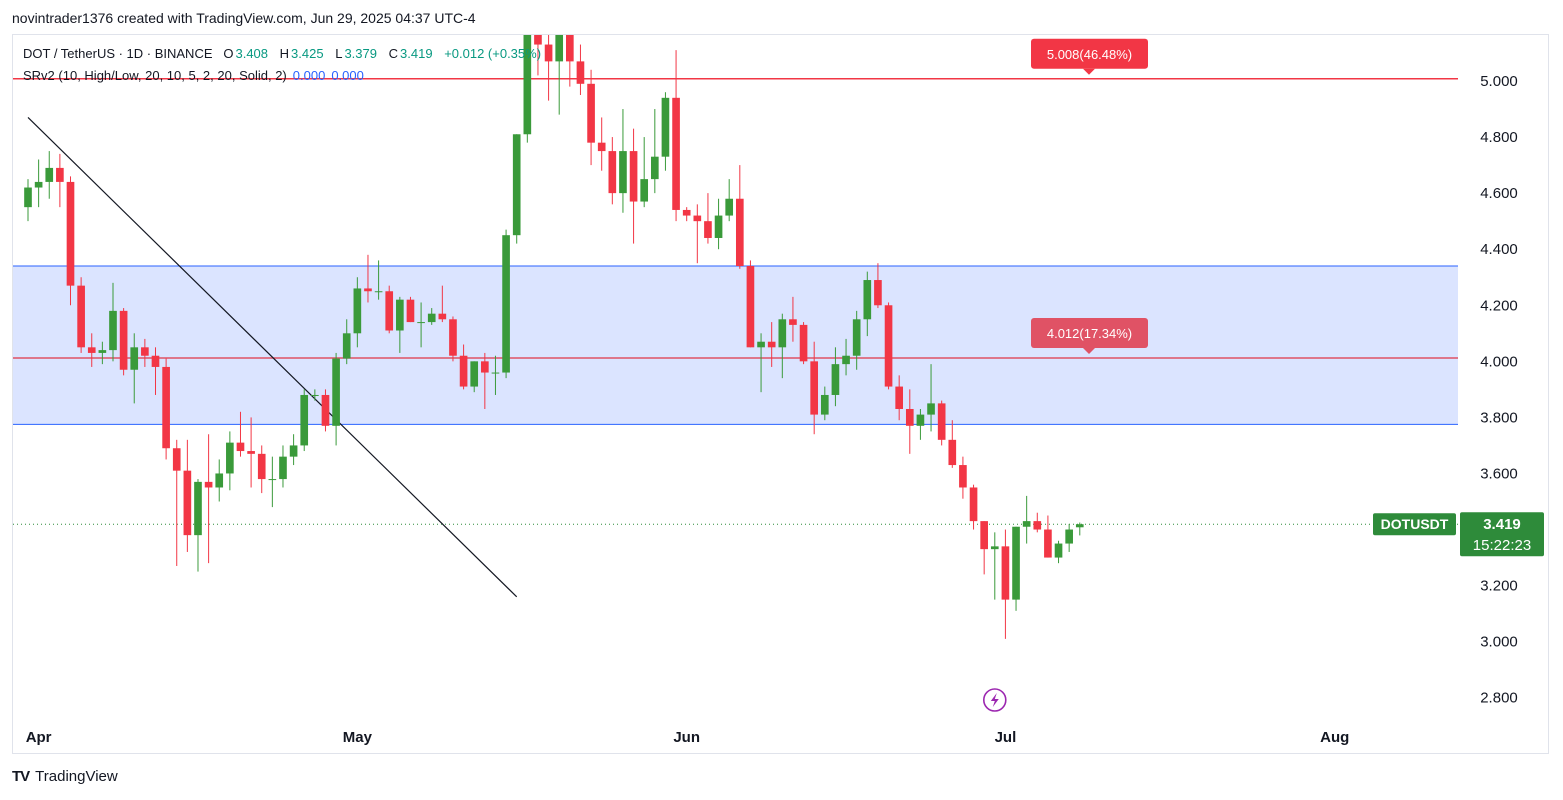  What do you see at coordinates (252, 53) in the screenshot?
I see `legend-open: 3.408` at bounding box center [252, 53].